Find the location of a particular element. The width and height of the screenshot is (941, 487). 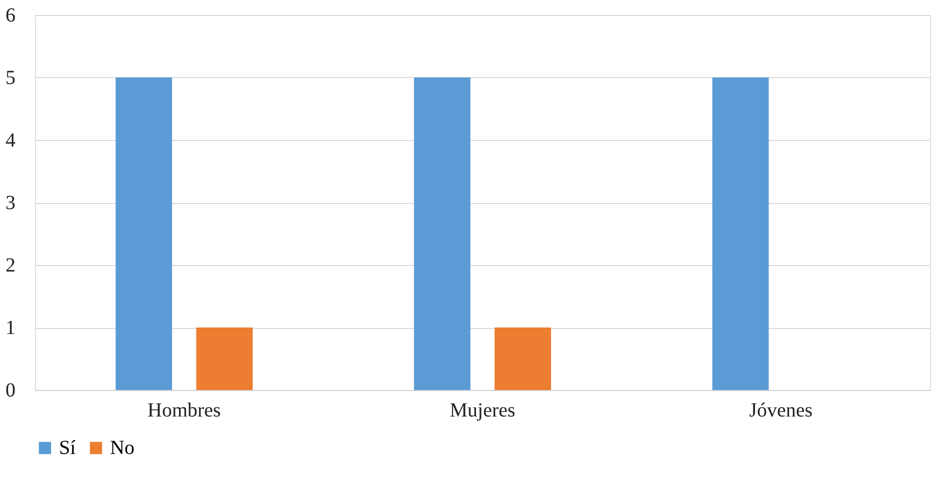

legend-label: No is located at coordinates (122, 448).